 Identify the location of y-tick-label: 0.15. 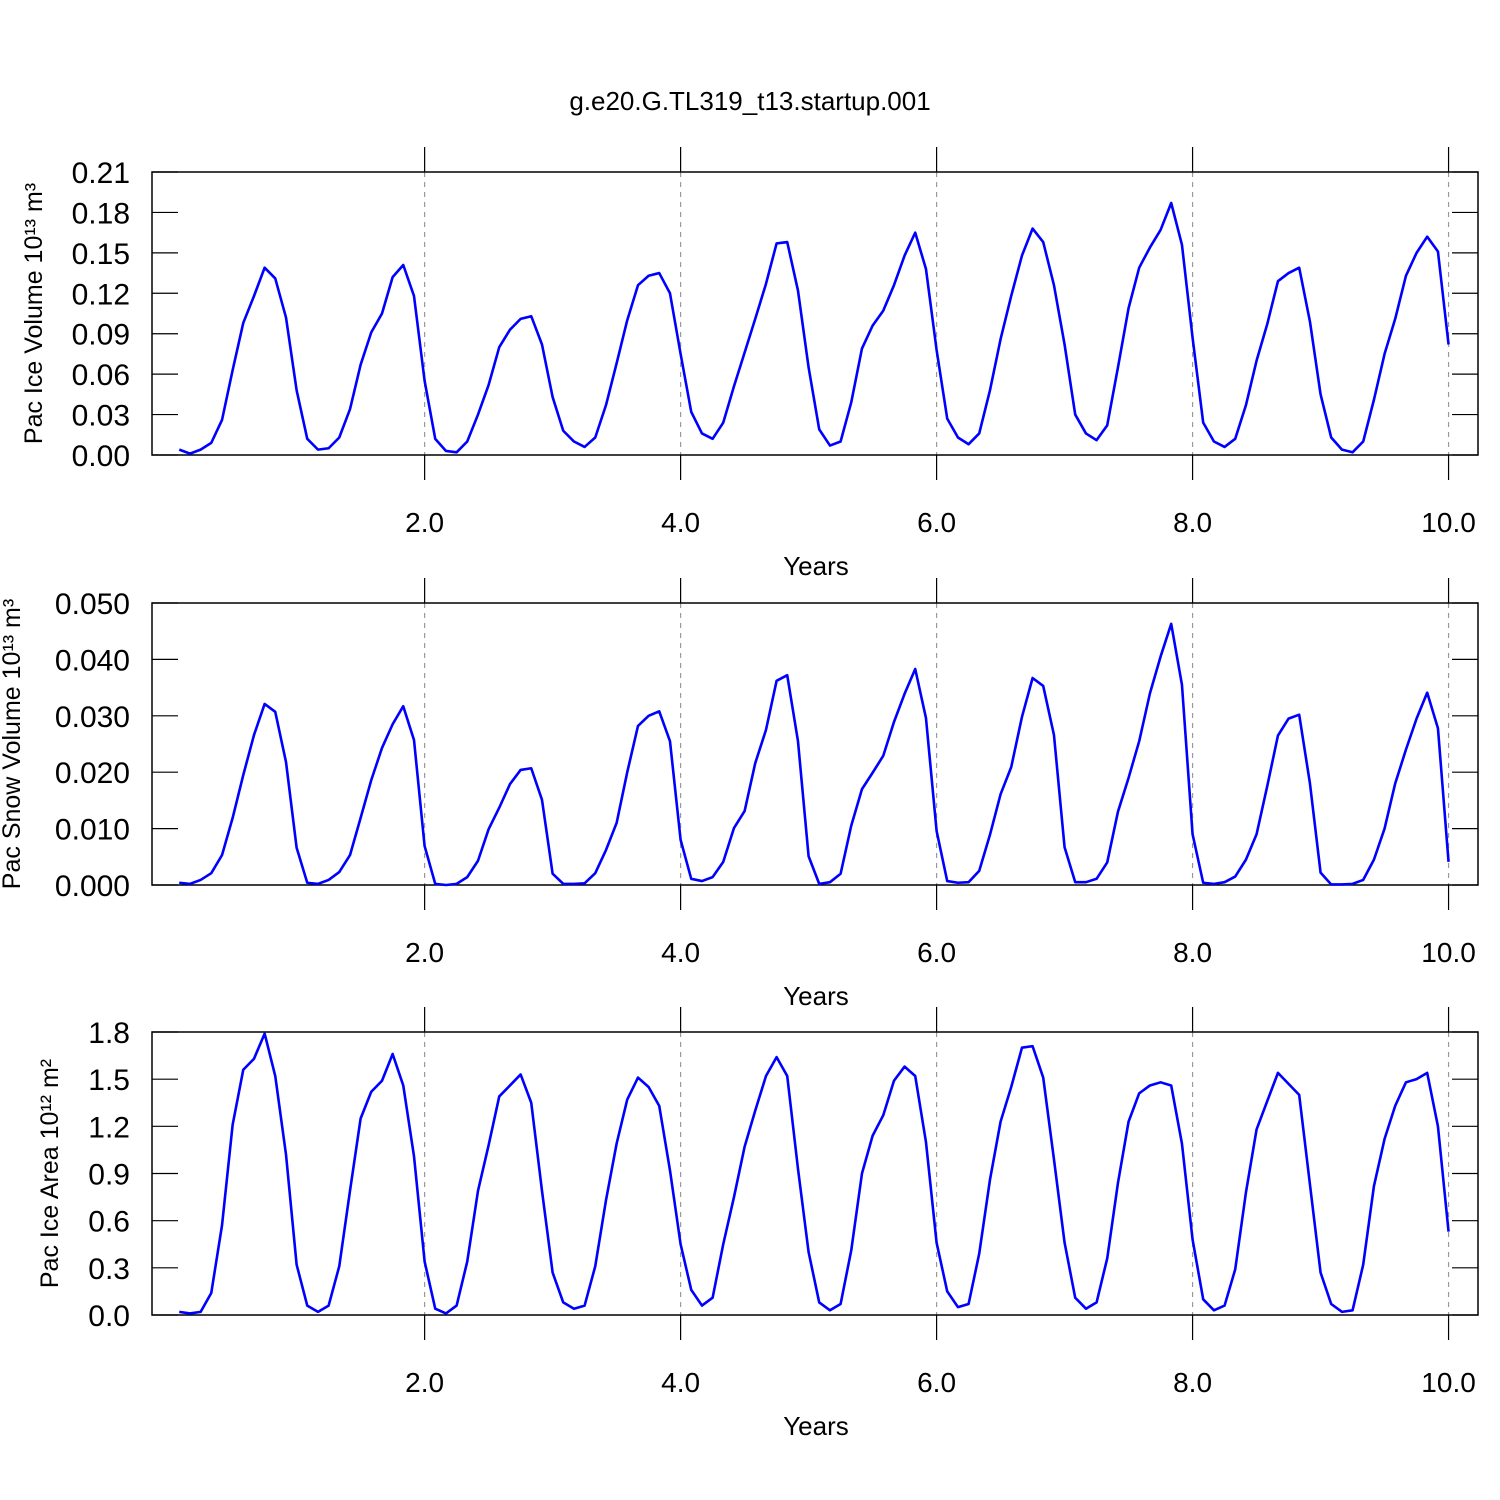
(101, 254).